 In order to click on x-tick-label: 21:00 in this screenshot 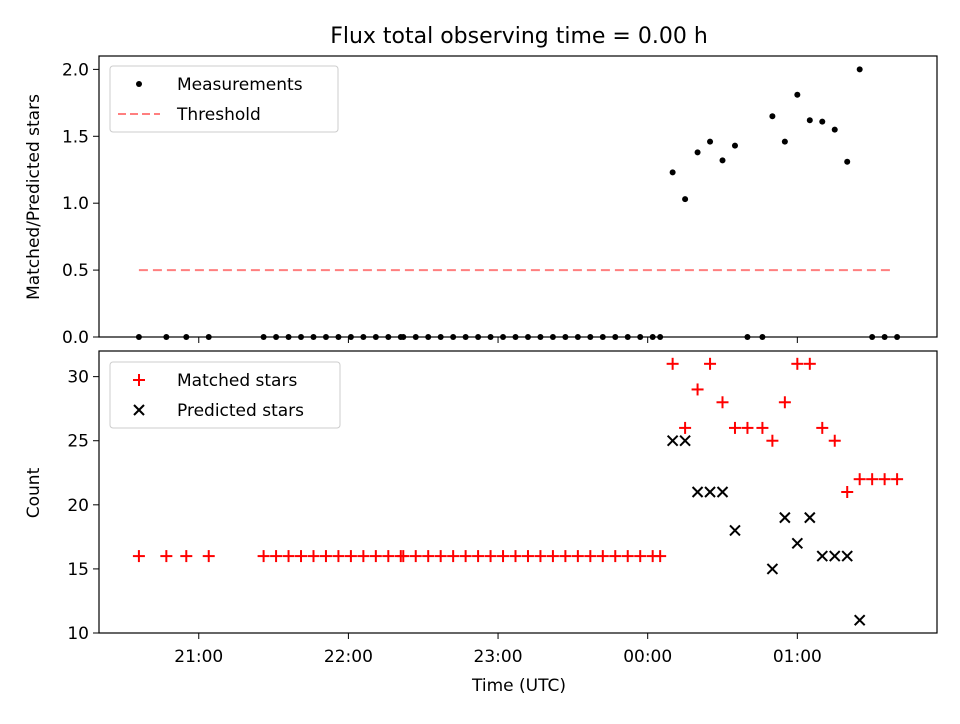, I will do `click(198, 657)`.